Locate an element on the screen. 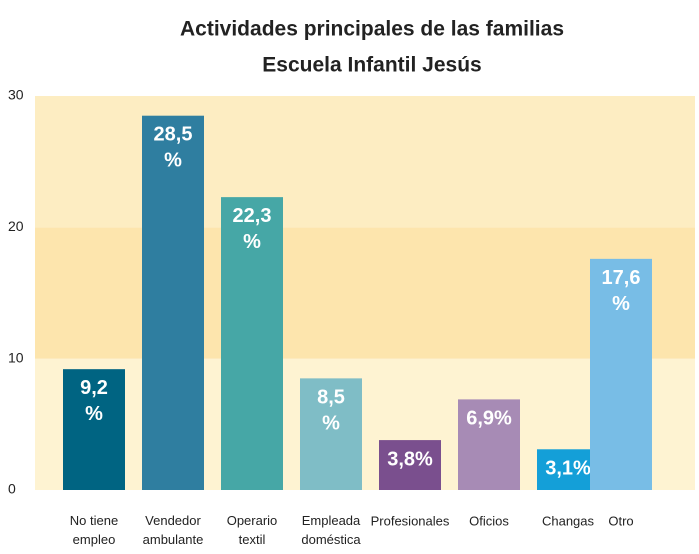 The image size is (699, 554). value-label: 3,1% is located at coordinates (568, 469).